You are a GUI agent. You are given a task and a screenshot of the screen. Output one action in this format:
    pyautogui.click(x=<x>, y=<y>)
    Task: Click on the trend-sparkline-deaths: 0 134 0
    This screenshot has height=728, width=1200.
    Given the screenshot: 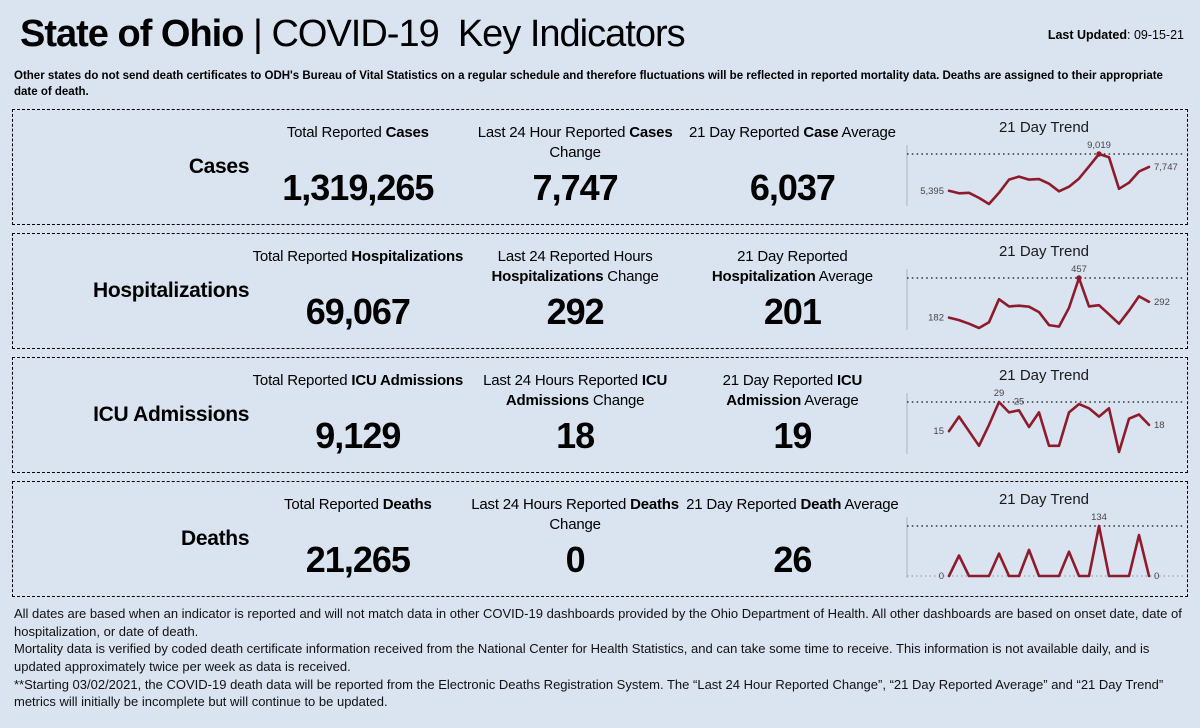 What is the action you would take?
    pyautogui.click(x=1044, y=547)
    